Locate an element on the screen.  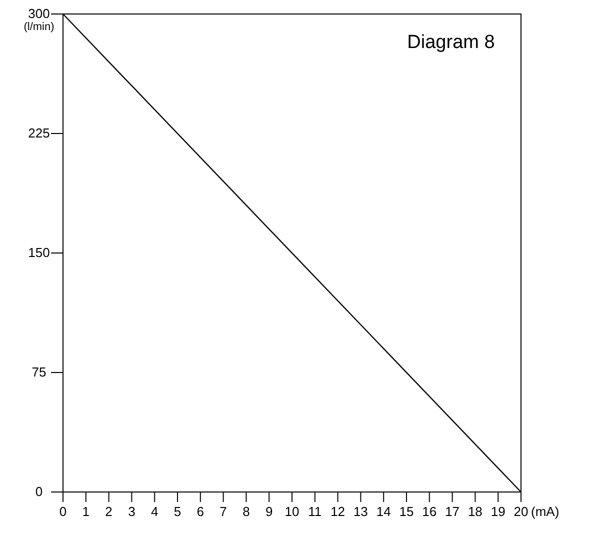
x-tick-label: 0 is located at coordinates (63, 511).